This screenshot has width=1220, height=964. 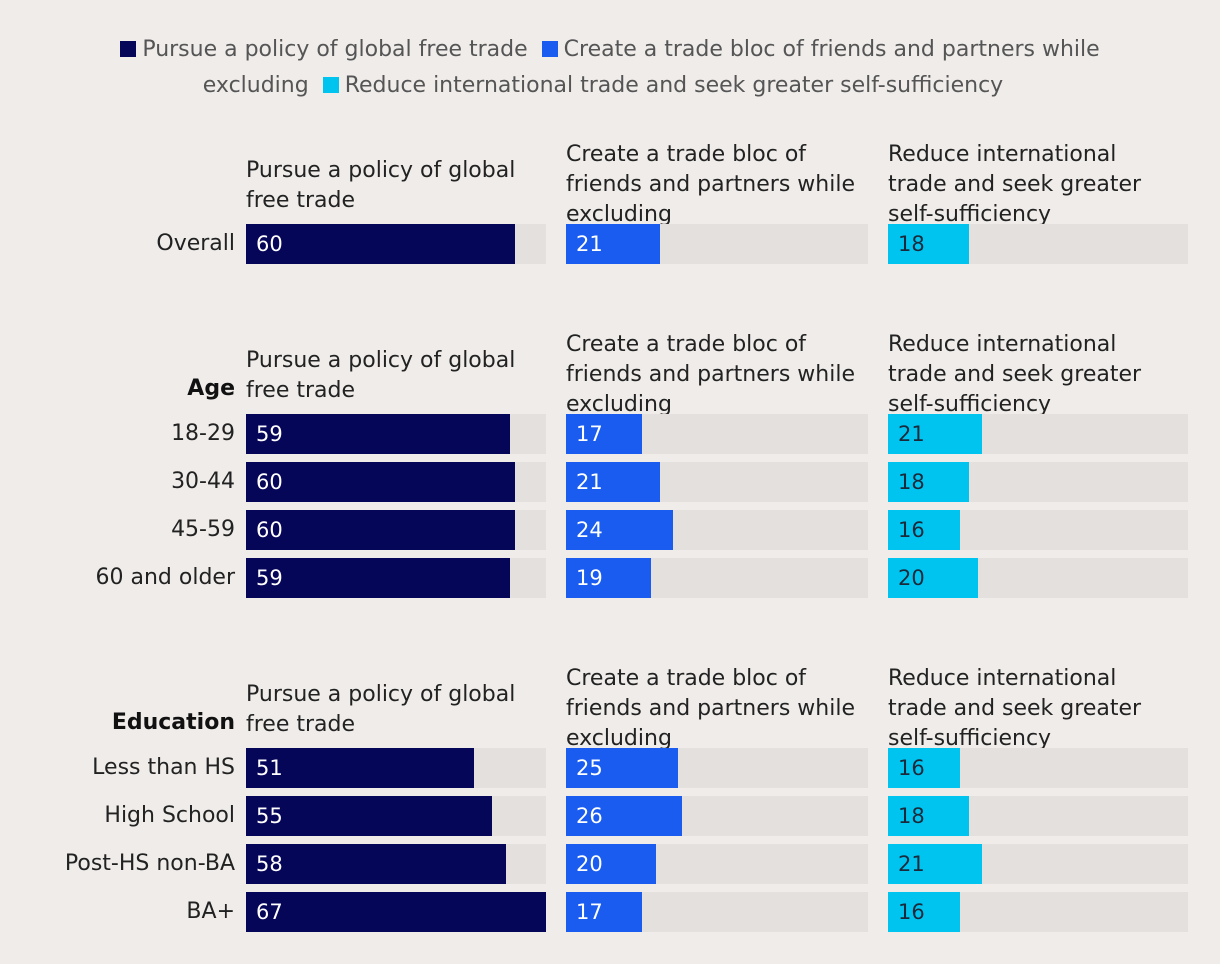 What do you see at coordinates (269, 912) in the screenshot?
I see `bar-value-label: 67` at bounding box center [269, 912].